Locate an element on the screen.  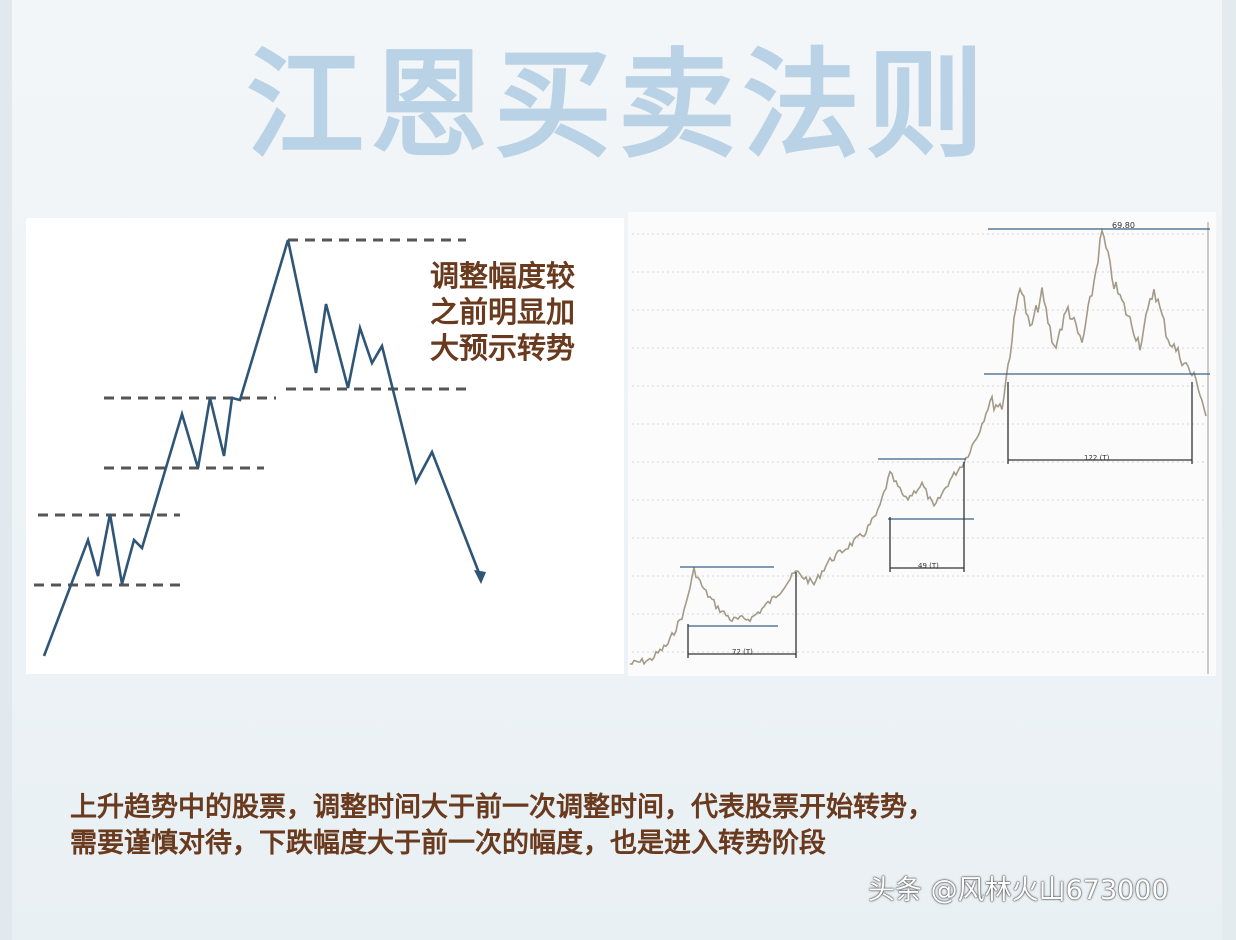
interval-label-c: 122 (T) is located at coordinates (1097, 458).